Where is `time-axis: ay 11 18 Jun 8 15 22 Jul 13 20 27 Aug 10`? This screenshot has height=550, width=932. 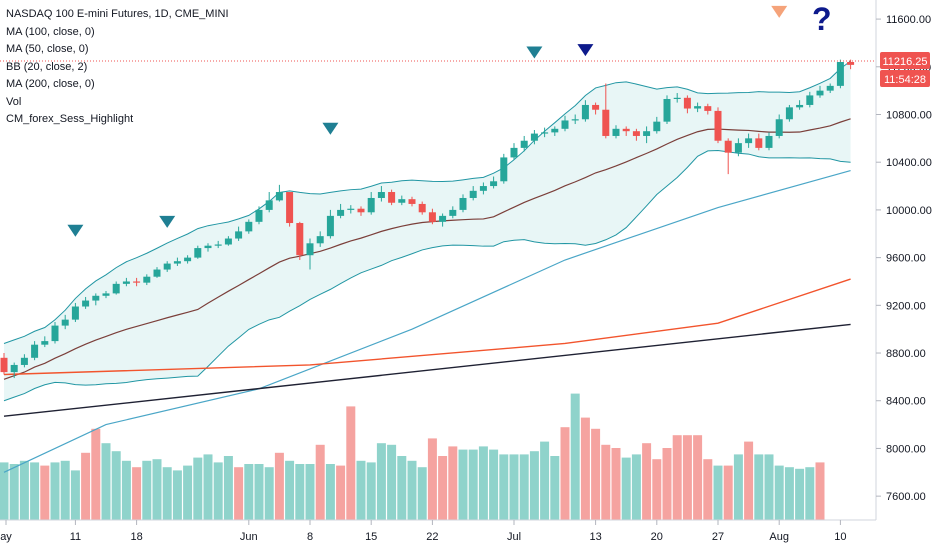 time-axis: ay 11 18 Jun 8 15 22 Jul 13 20 27 Aug 10 is located at coordinates (423, 531).